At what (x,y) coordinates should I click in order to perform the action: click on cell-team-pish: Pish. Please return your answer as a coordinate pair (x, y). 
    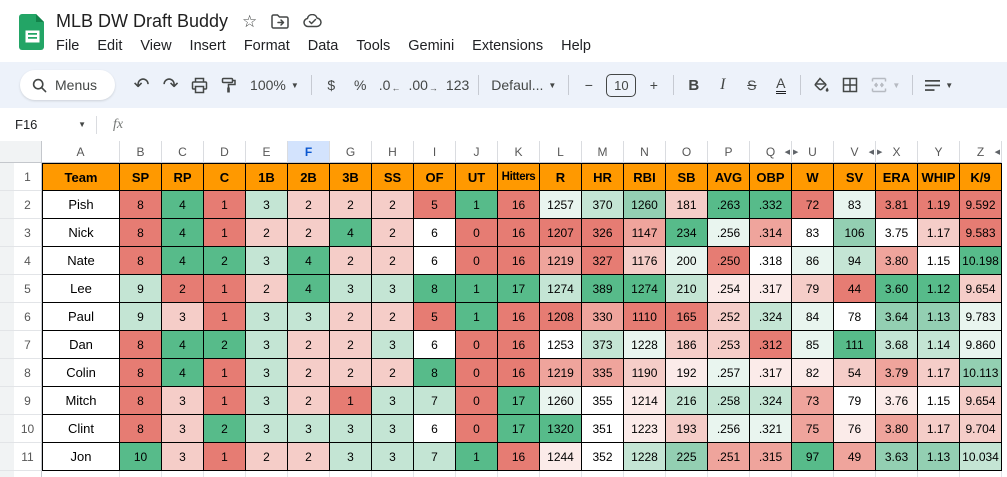
    Looking at the image, I should click on (81, 205).